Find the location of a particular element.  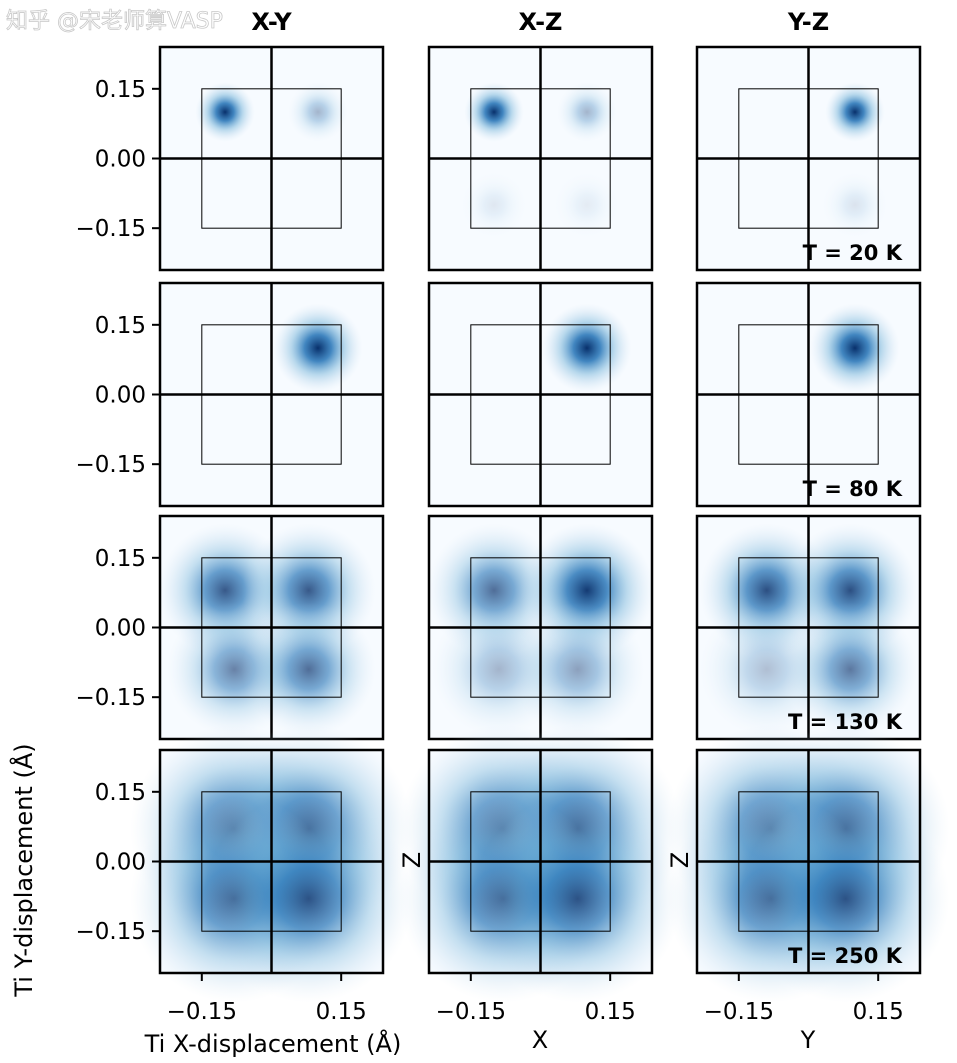

panel: T = 80 K is located at coordinates (808, 394).